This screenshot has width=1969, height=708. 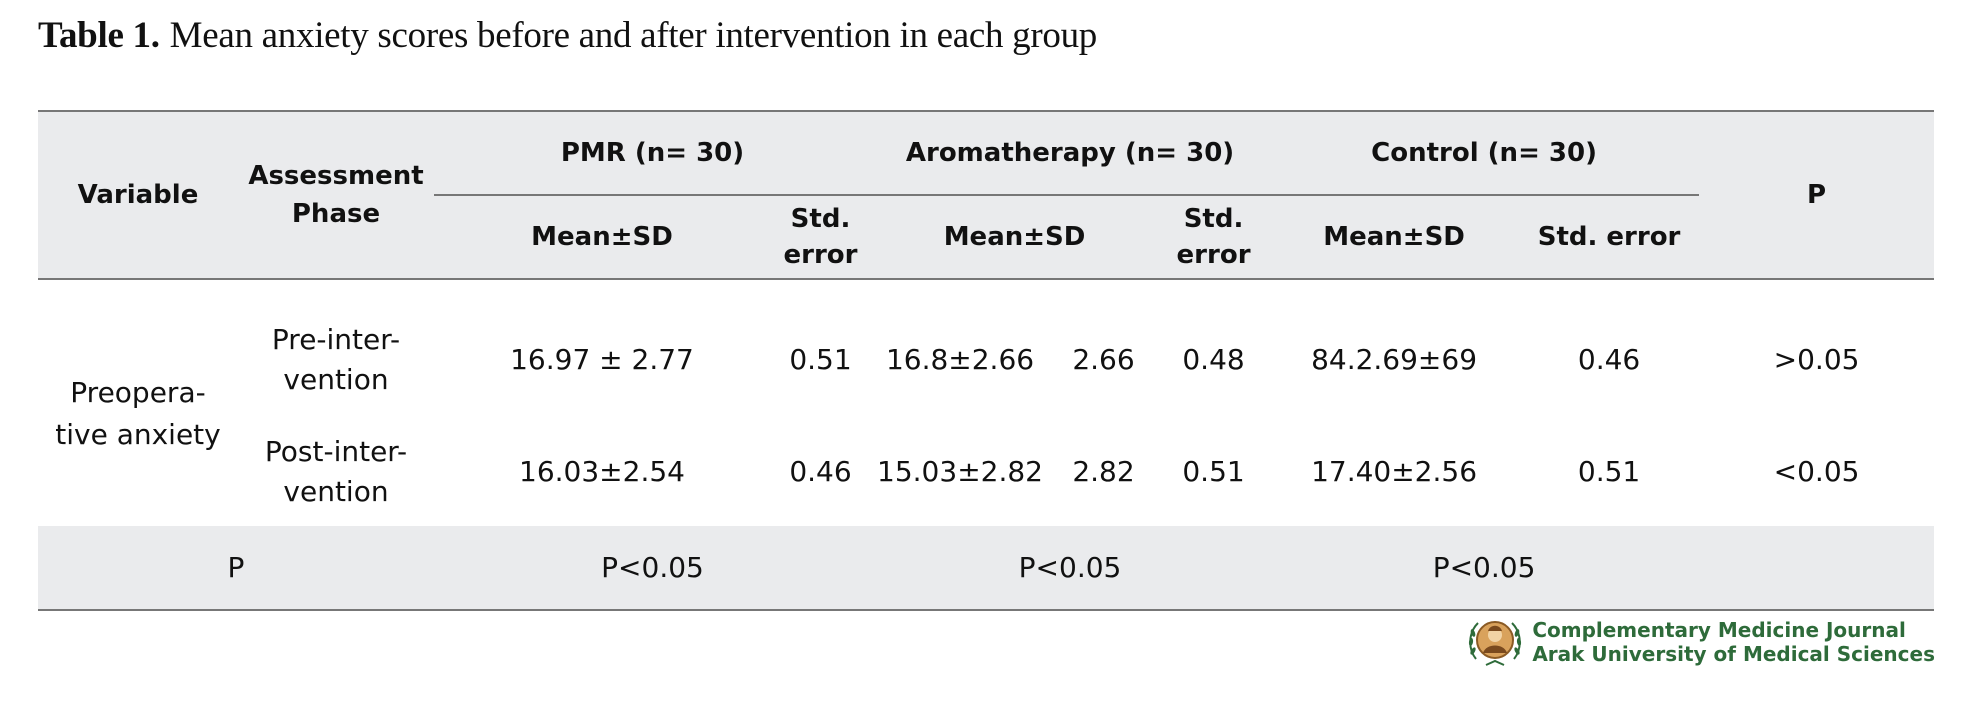 What do you see at coordinates (653, 153) in the screenshot?
I see `header-group-pmr: PMR (n= 30)` at bounding box center [653, 153].